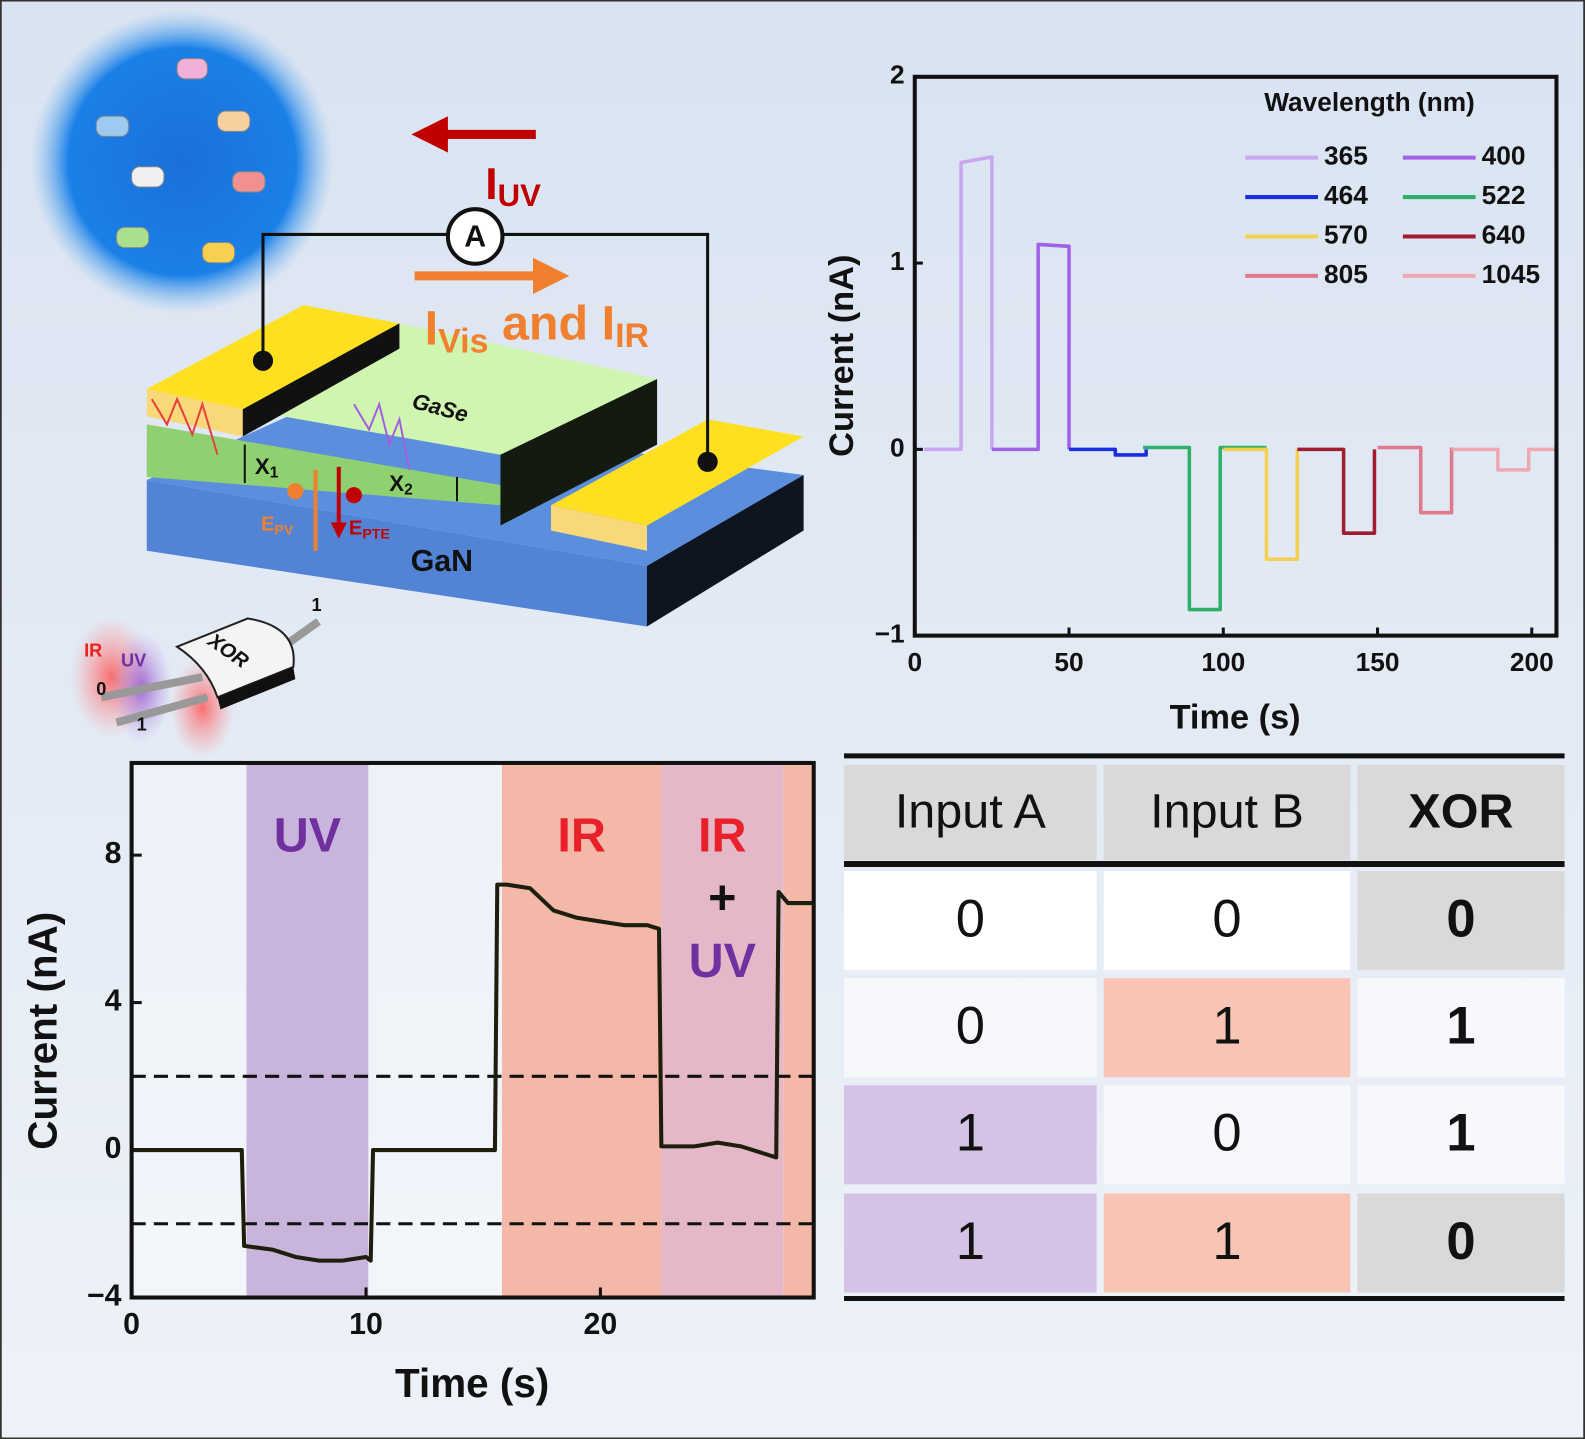  I want to click on label-part: E, so click(267, 525).